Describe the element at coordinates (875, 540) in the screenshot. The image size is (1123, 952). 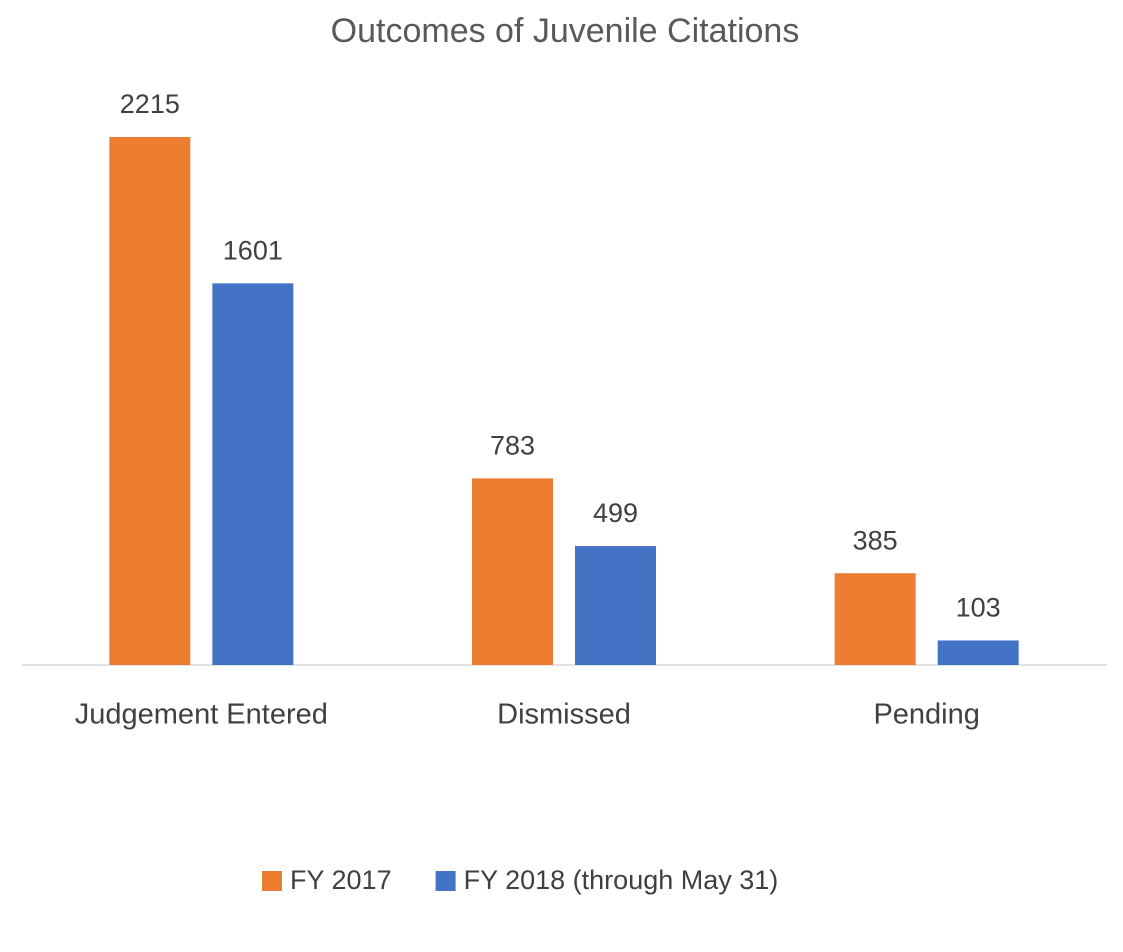
I see `data-label: 385` at that location.